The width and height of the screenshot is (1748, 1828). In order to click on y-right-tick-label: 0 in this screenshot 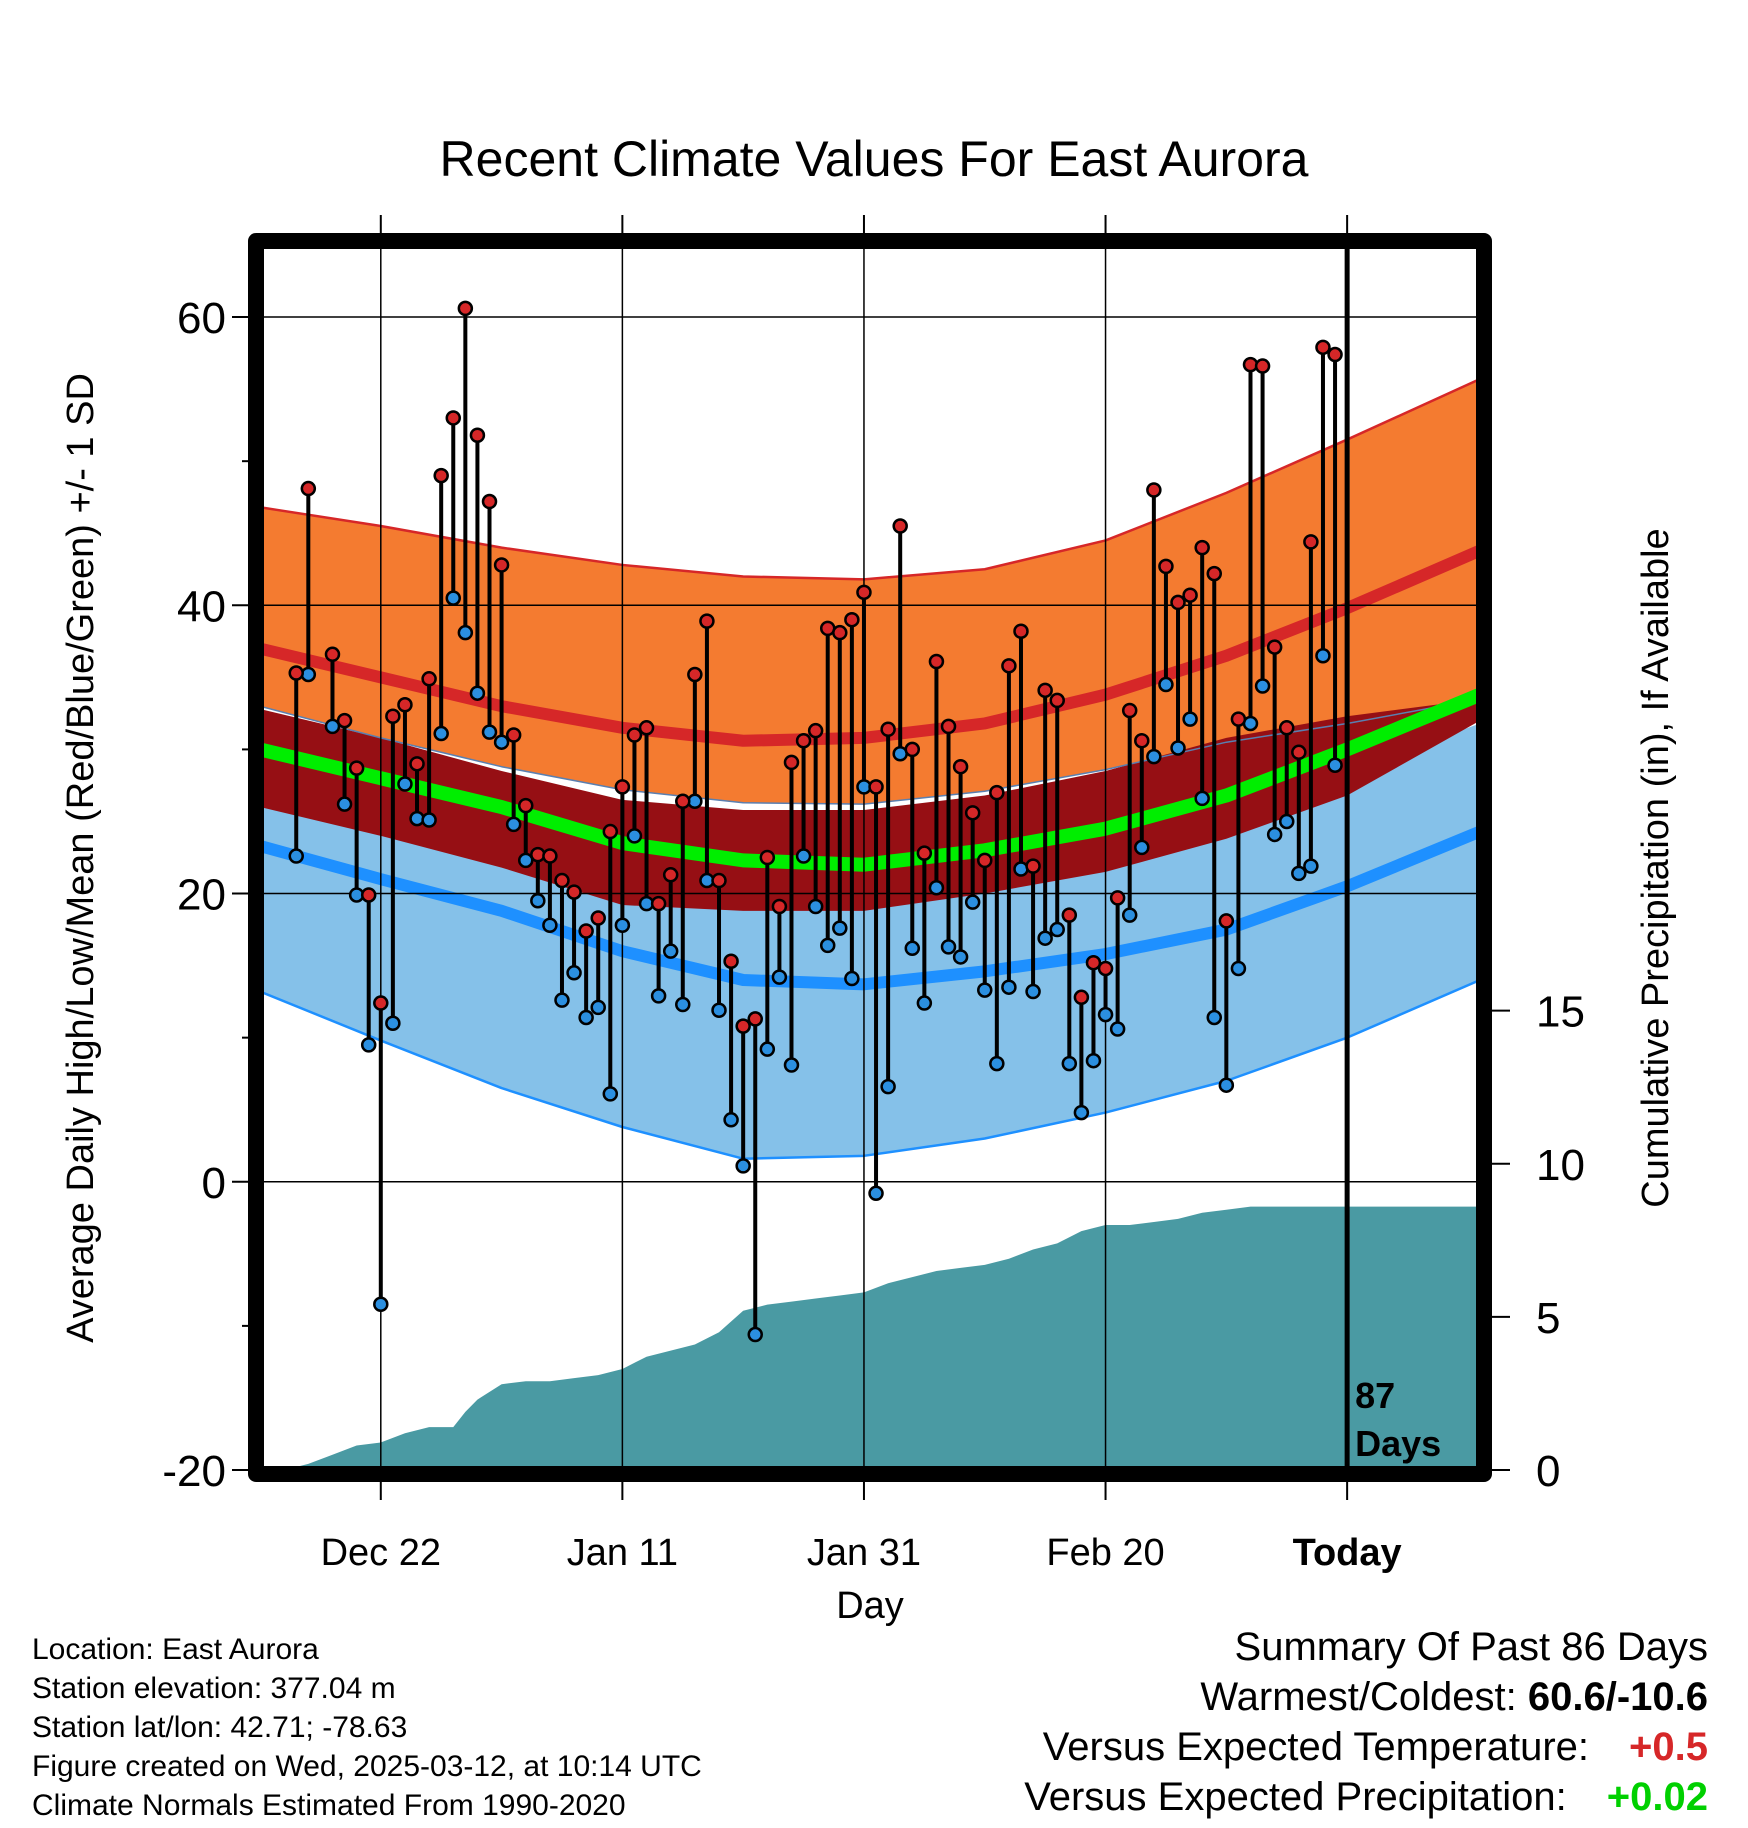, I will do `click(1548, 1471)`.